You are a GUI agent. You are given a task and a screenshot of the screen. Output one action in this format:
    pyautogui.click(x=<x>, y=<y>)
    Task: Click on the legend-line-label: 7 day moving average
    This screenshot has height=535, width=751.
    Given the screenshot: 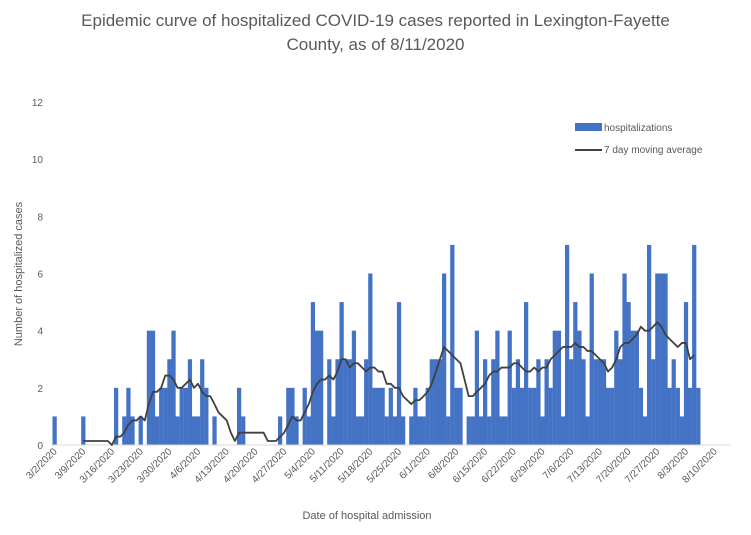 What is the action you would take?
    pyautogui.click(x=653, y=150)
    